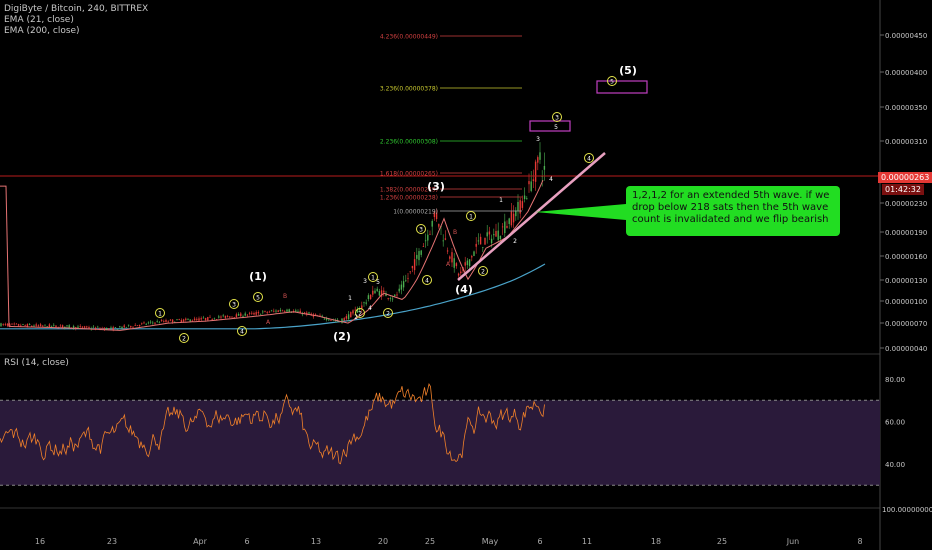 The image size is (932, 550). I want to click on x-tick-label: 18, so click(656, 541).